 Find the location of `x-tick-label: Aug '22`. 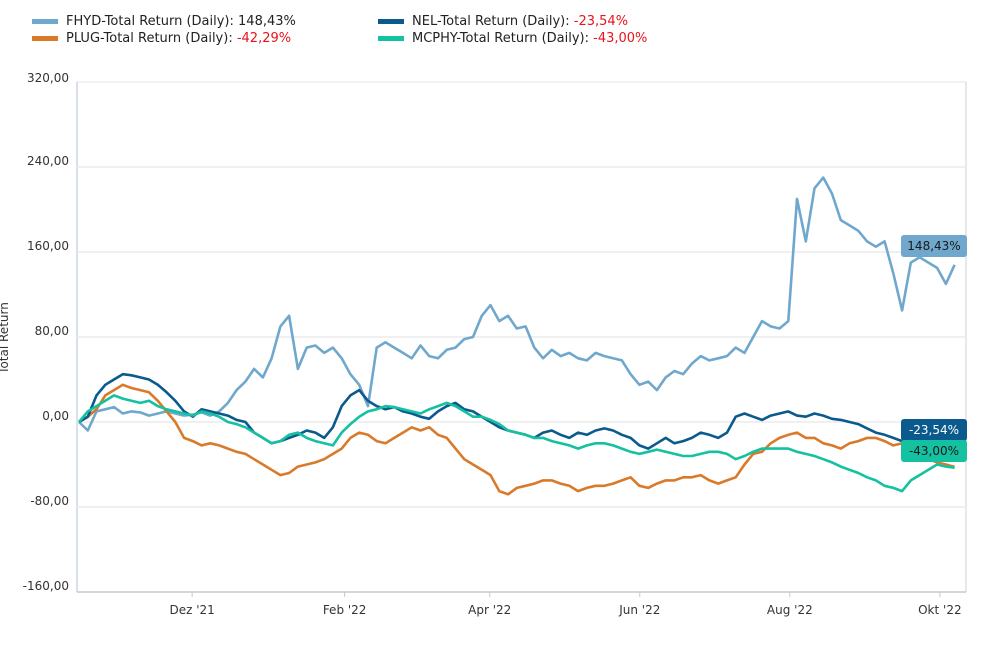

x-tick-label: Aug '22 is located at coordinates (790, 610).